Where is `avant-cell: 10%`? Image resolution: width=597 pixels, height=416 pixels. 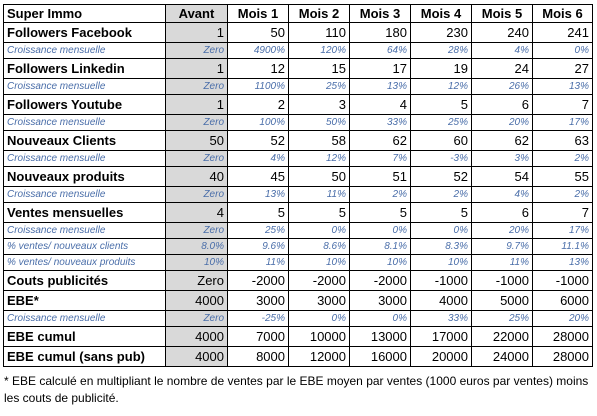
avant-cell: 10% is located at coordinates (196, 262).